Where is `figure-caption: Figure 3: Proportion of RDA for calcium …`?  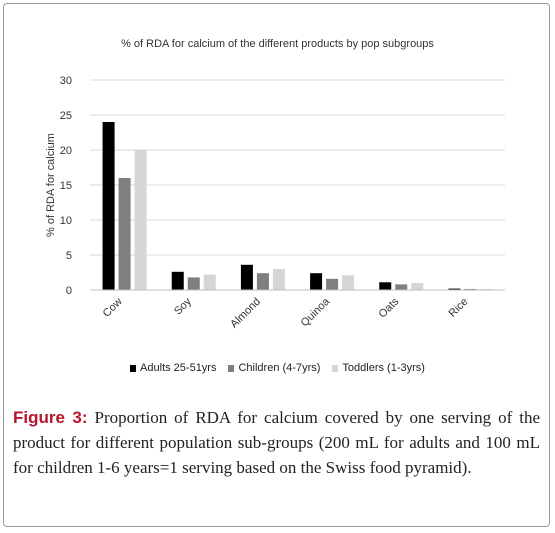
figure-caption: Figure 3: Proportion of RDA for calcium … is located at coordinates (276, 442).